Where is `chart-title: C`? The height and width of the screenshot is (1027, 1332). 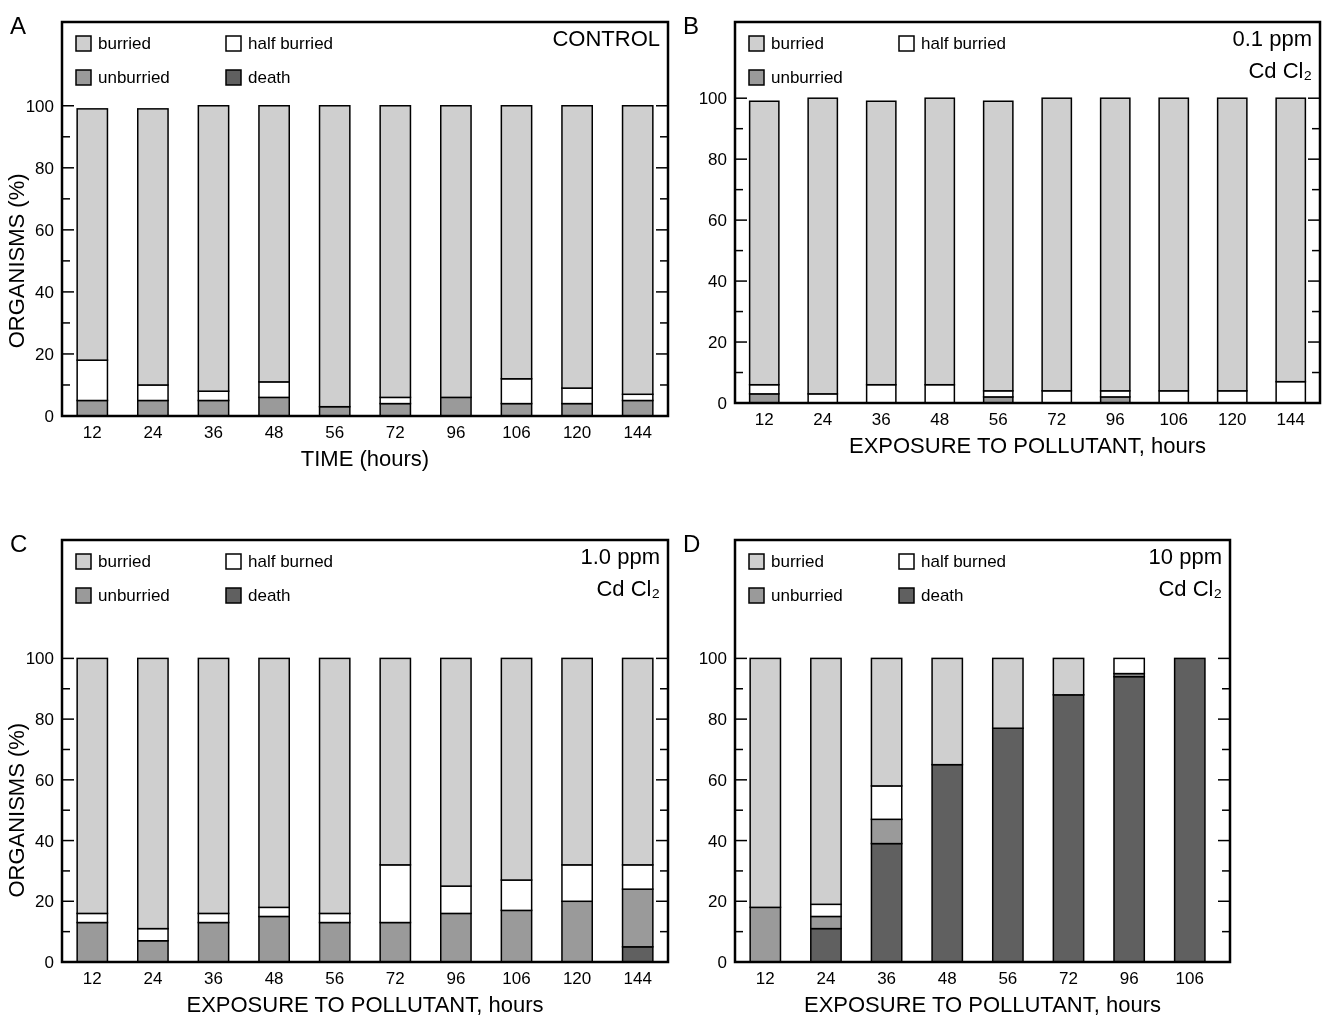 chart-title: C is located at coordinates (19, 543).